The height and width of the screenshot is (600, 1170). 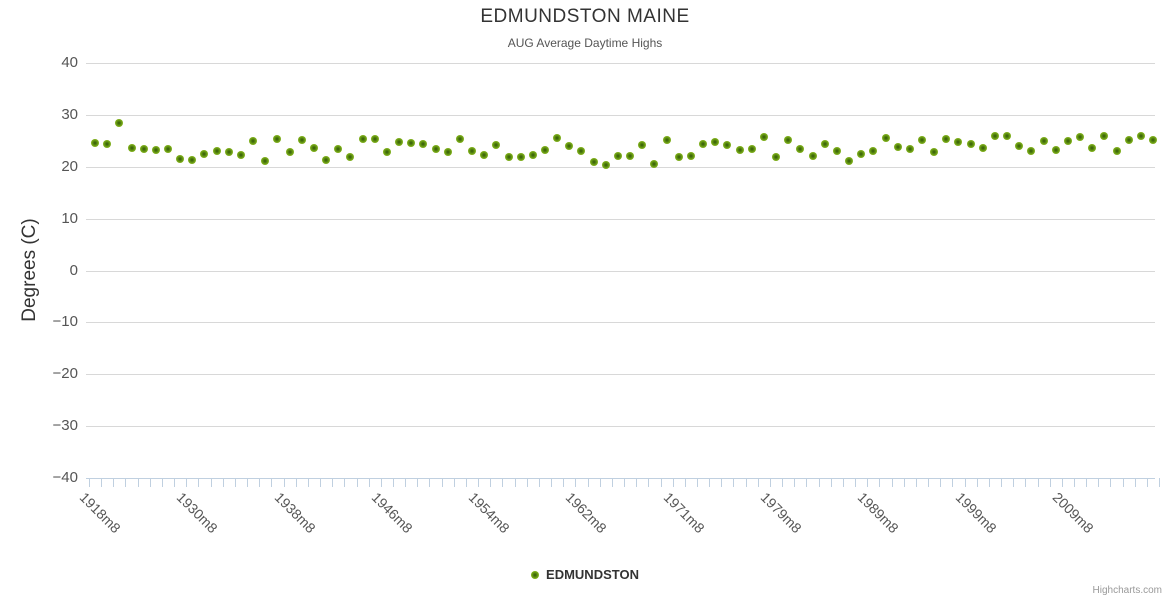 I want to click on highcharts-credits-link: Highcharts.com, so click(x=1127, y=590).